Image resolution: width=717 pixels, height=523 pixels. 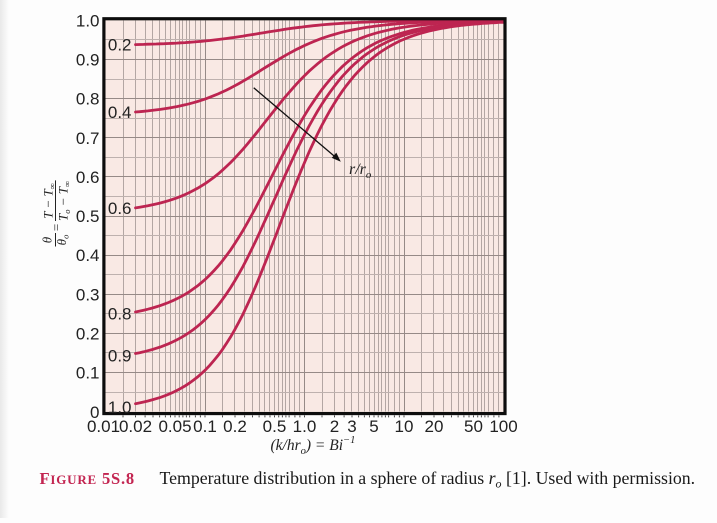 I want to click on svg-text: 3, so click(x=351, y=426).